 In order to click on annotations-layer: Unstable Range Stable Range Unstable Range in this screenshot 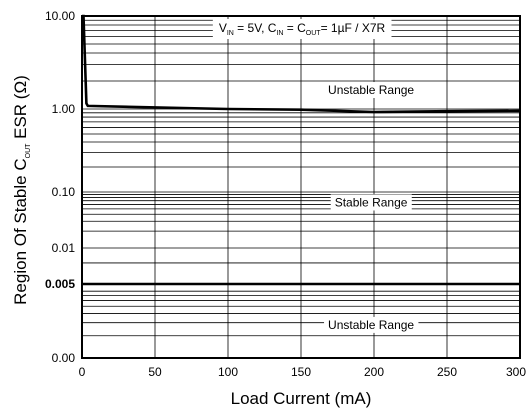, I will do `click(371, 207)`.